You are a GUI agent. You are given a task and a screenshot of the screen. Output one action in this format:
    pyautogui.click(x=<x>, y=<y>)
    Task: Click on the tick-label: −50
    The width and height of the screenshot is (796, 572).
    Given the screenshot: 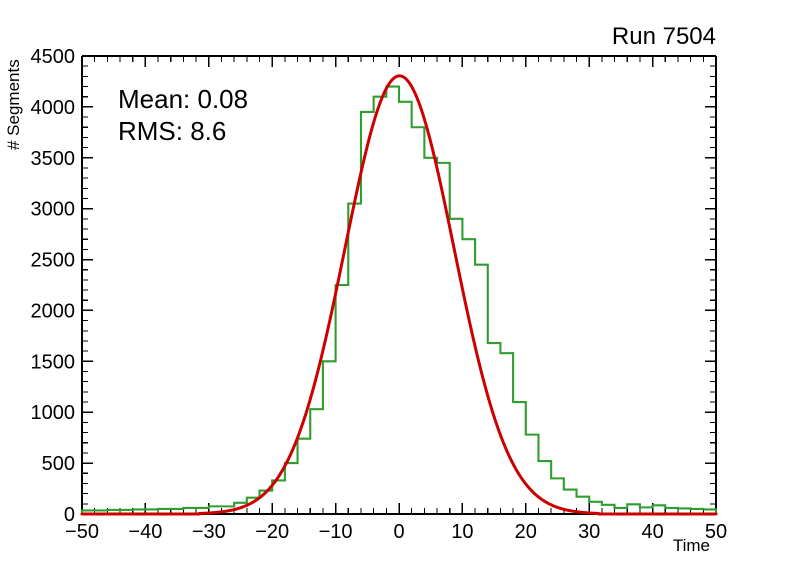 What is the action you would take?
    pyautogui.click(x=82, y=532)
    